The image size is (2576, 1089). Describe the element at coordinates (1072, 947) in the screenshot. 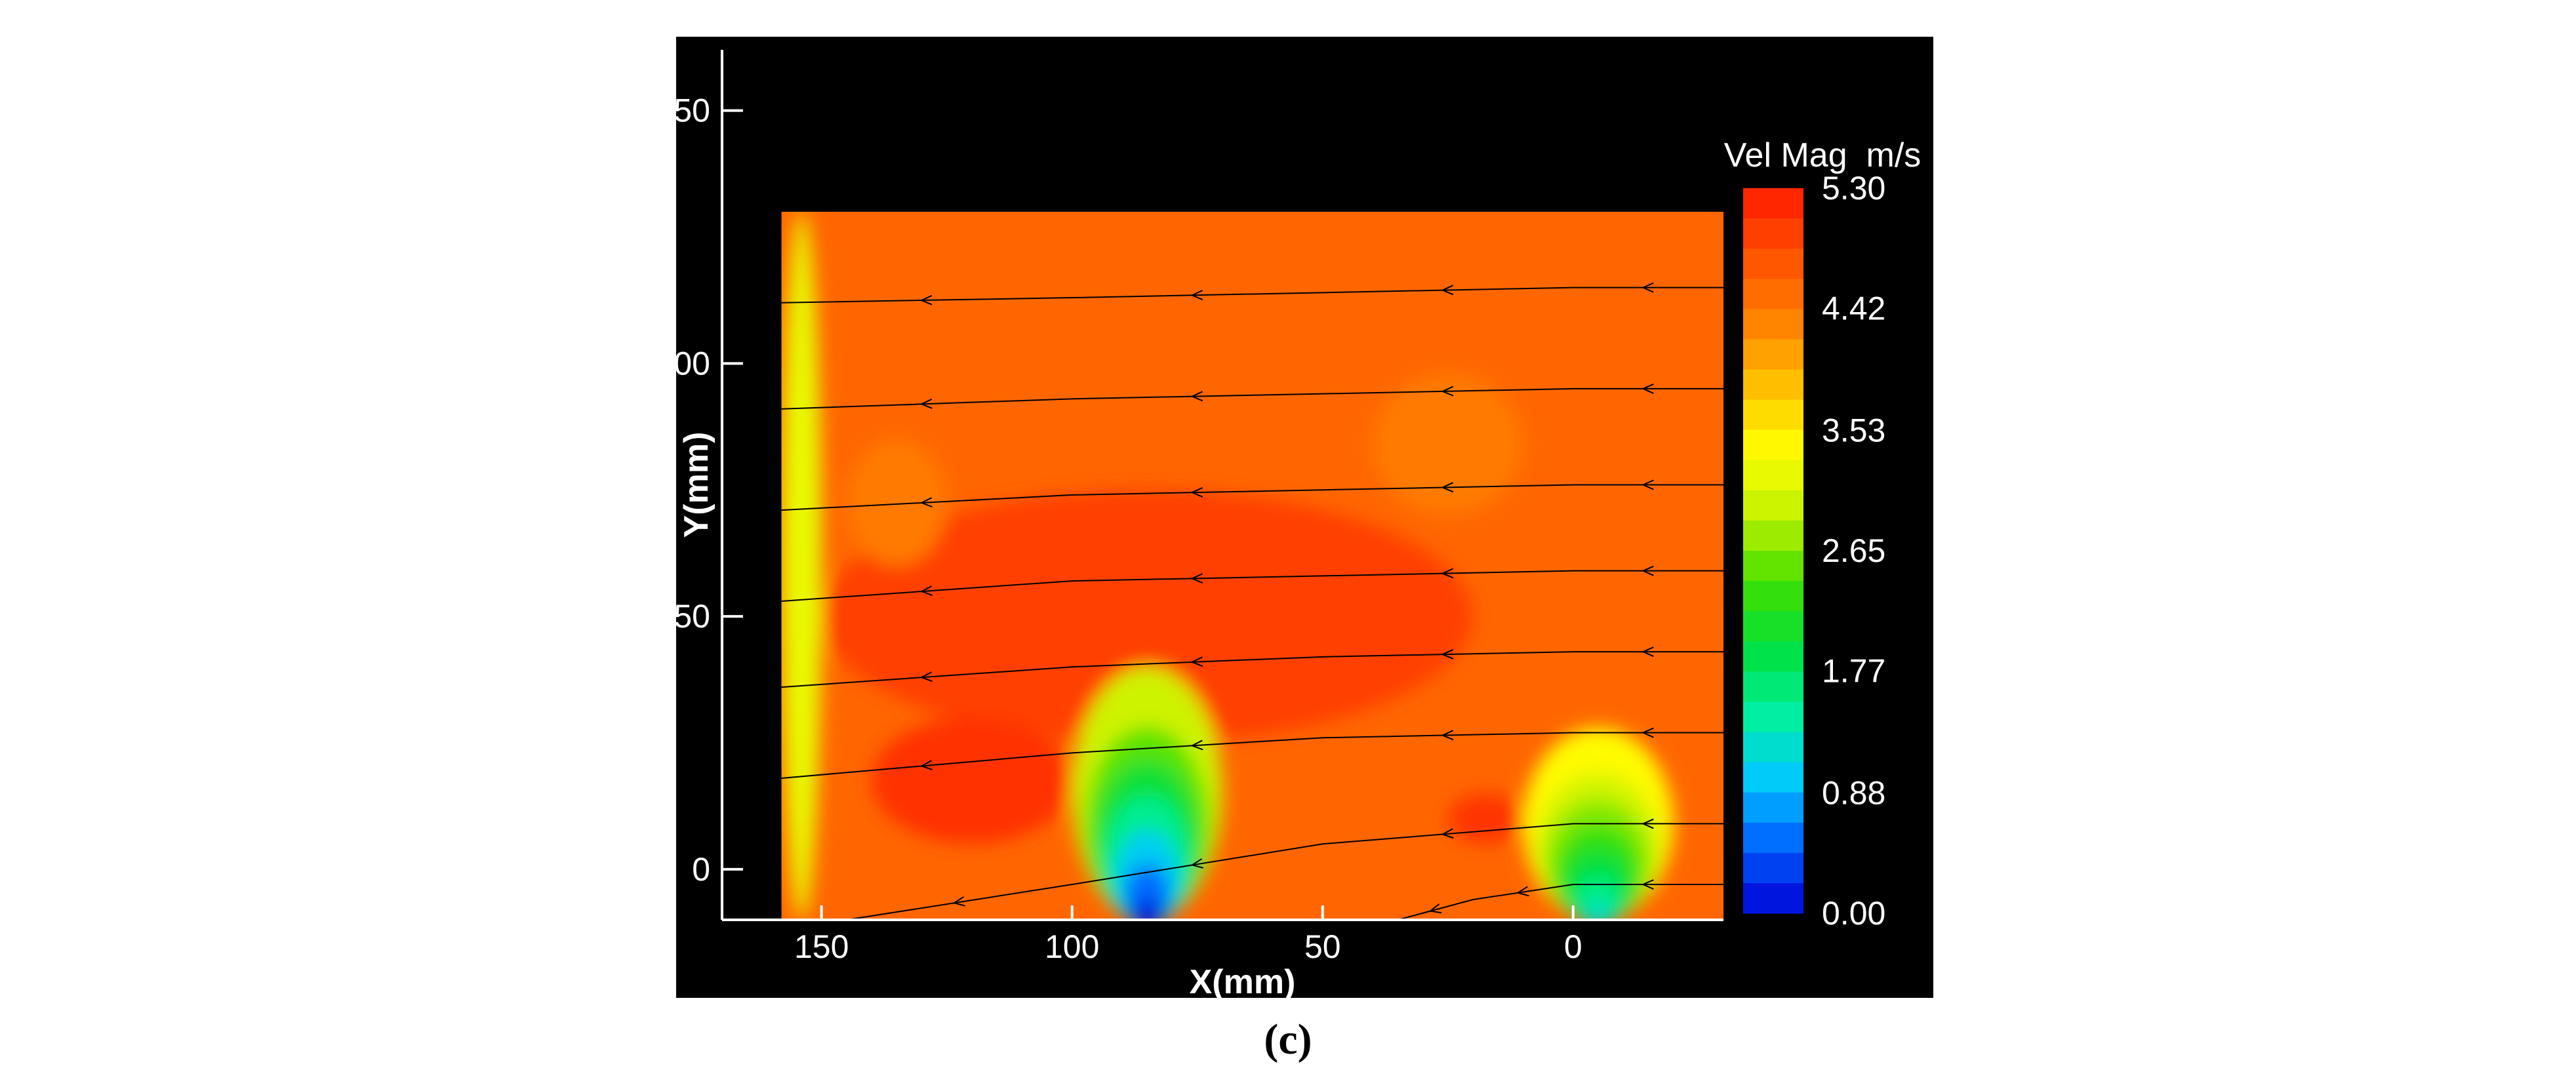

I see `x-tick-label: 100` at that location.